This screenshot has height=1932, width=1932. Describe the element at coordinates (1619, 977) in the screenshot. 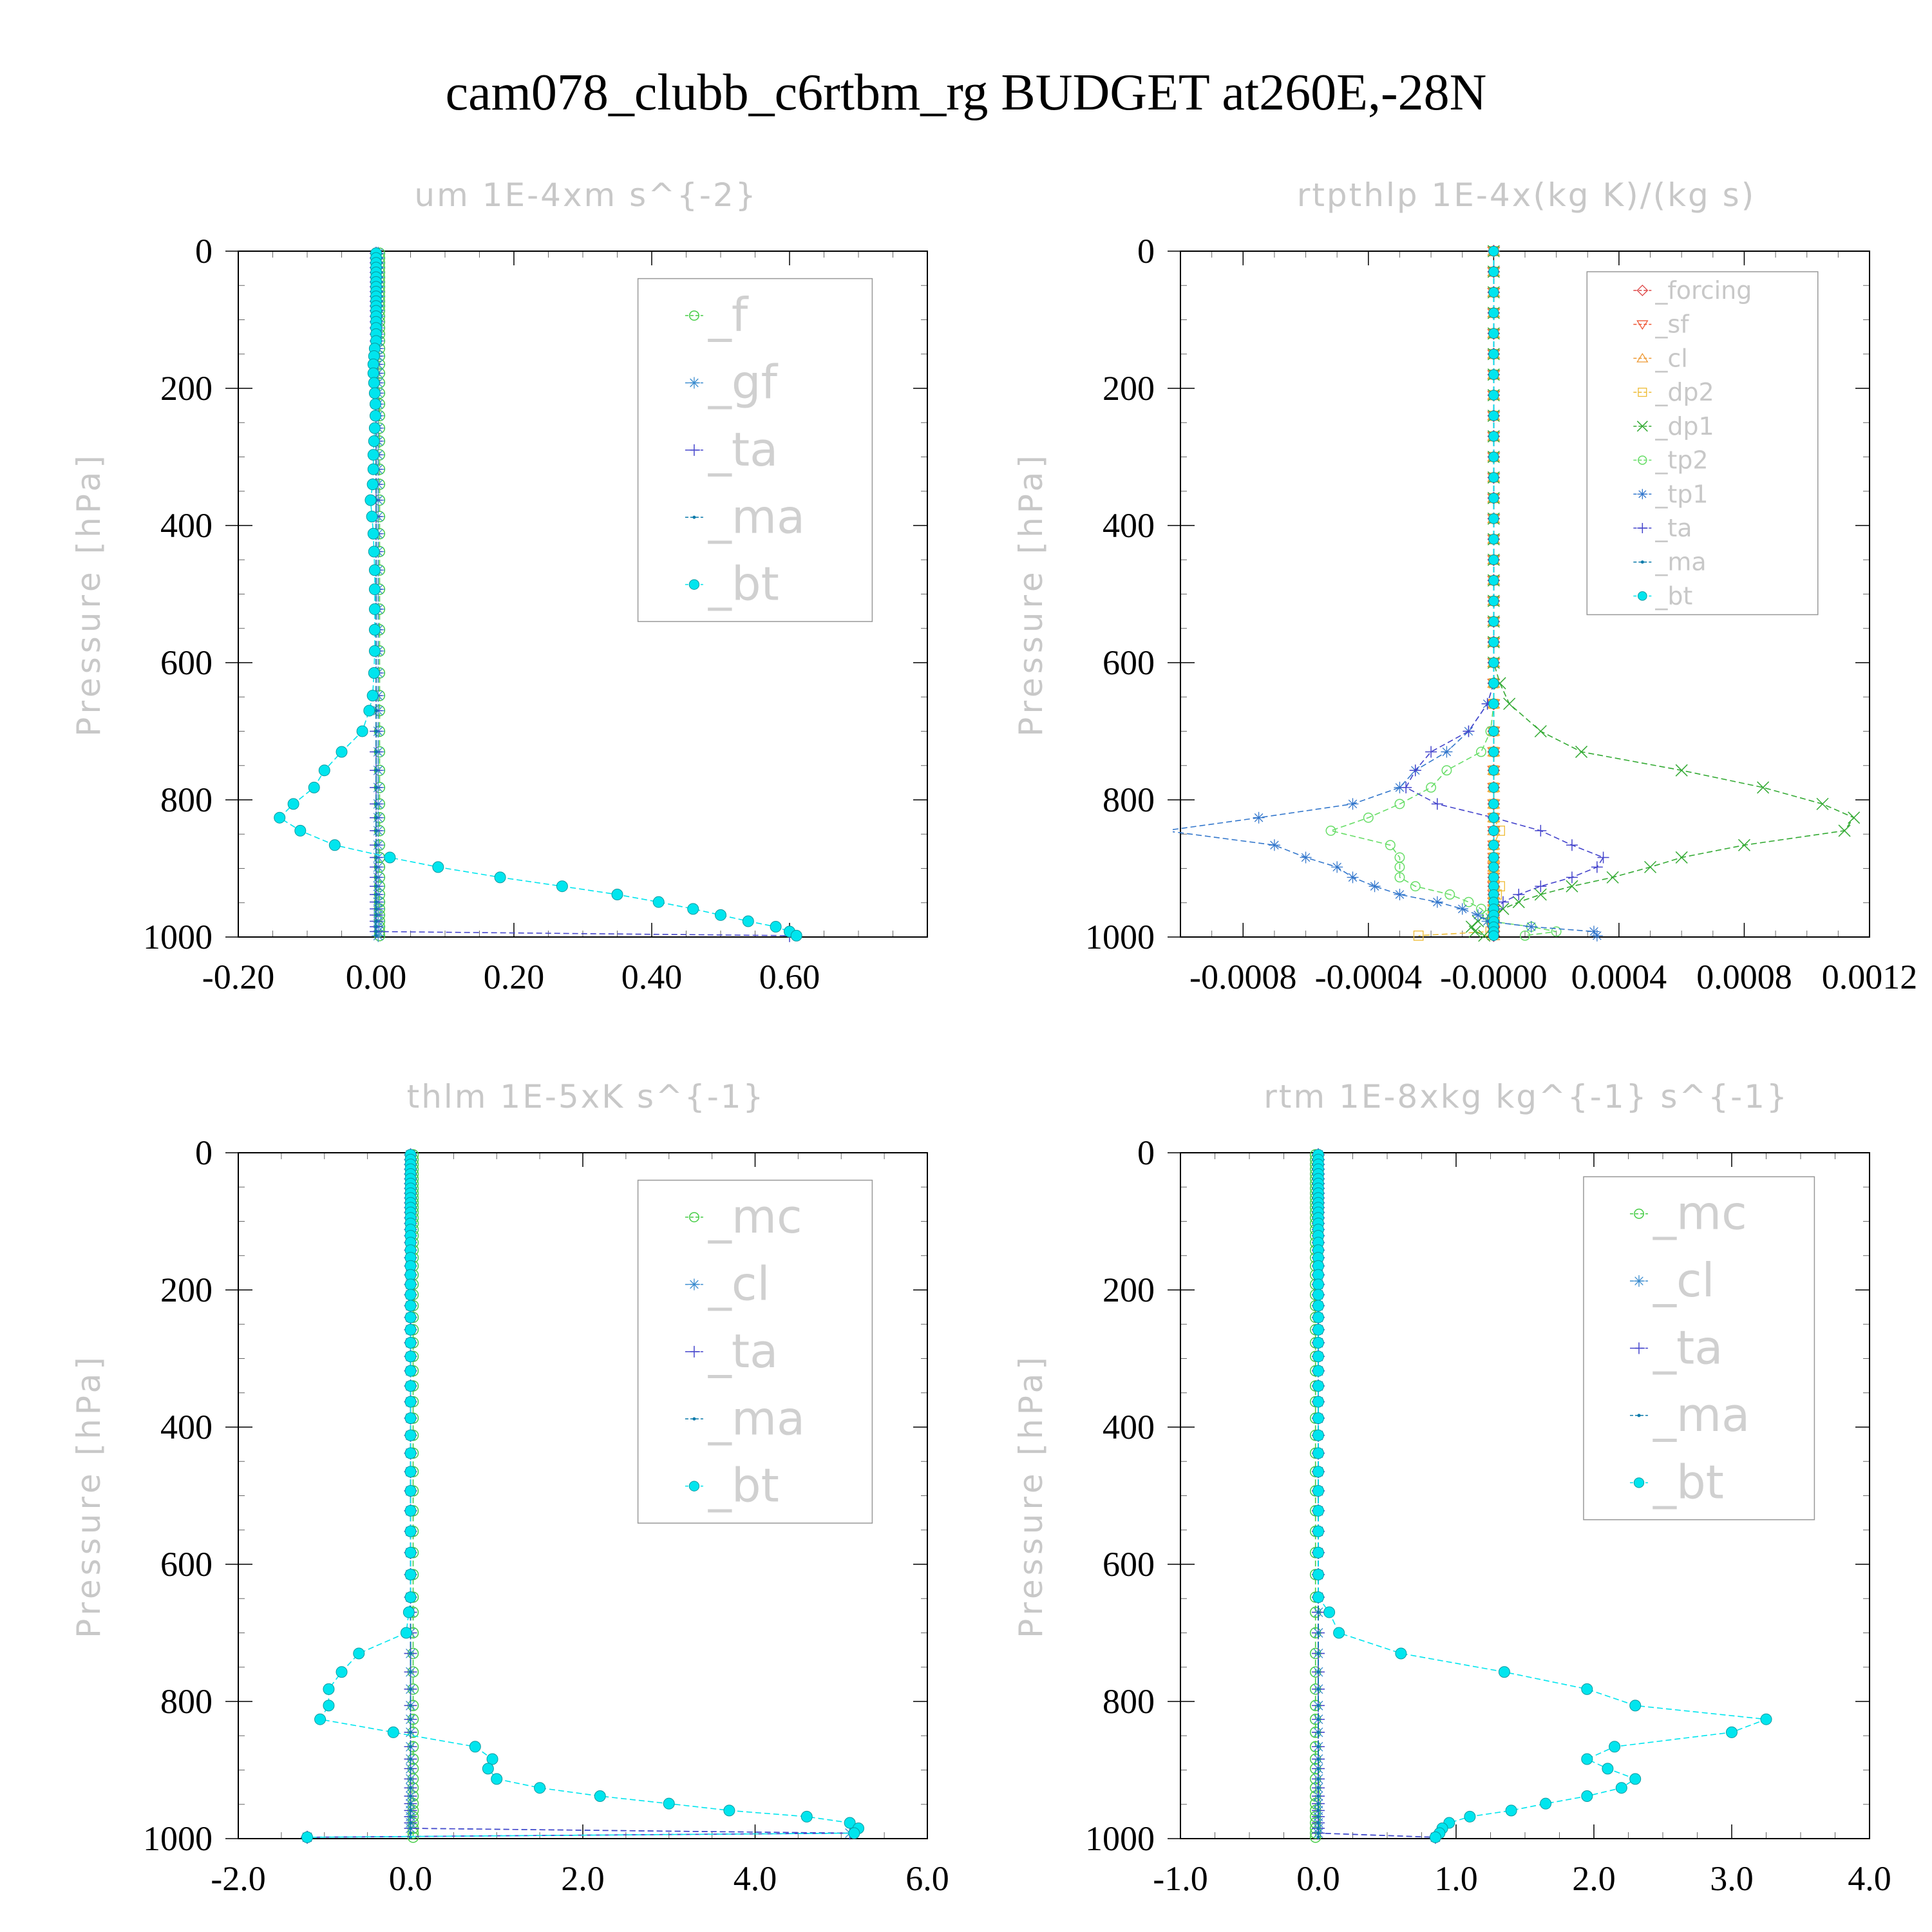

I see `x-tick-label: 0.0004` at that location.